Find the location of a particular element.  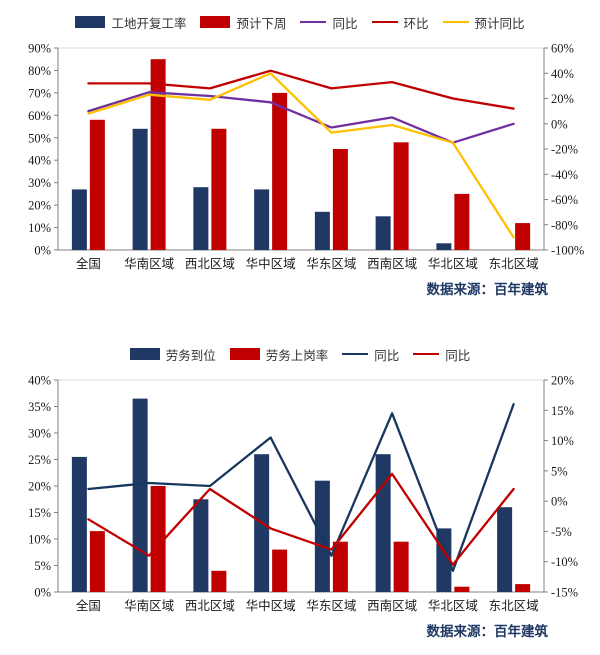

left-tick-label: 80% is located at coordinates (39, 71).